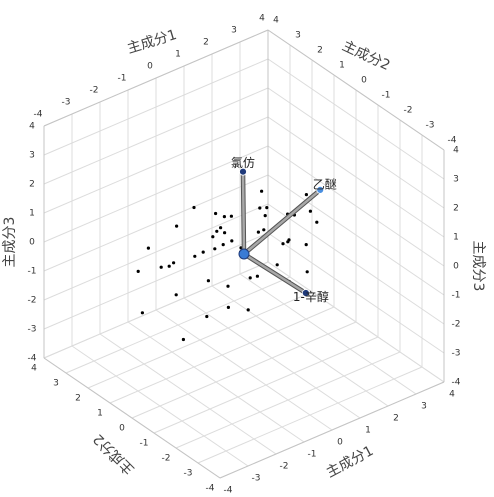  I want to click on origin, so click(244, 254).